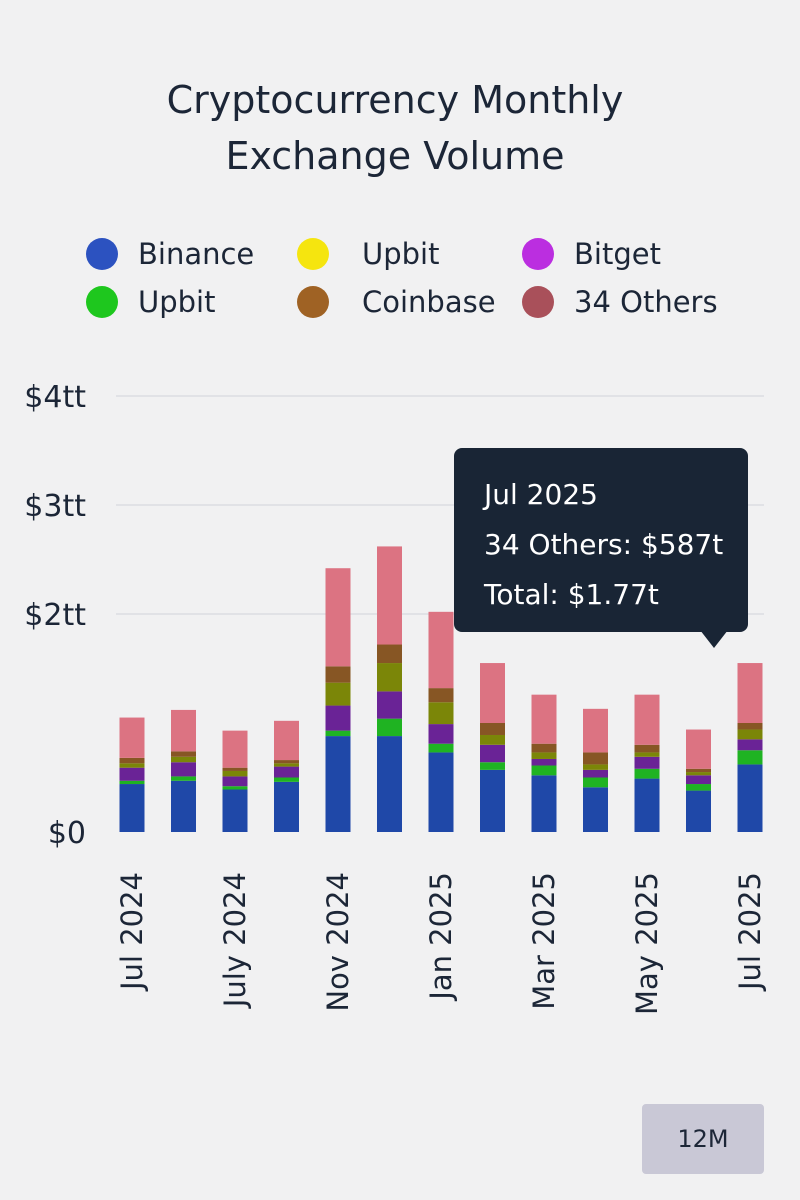  I want to click on bar-segment-34-others-5-apr-2025, so click(595, 730).